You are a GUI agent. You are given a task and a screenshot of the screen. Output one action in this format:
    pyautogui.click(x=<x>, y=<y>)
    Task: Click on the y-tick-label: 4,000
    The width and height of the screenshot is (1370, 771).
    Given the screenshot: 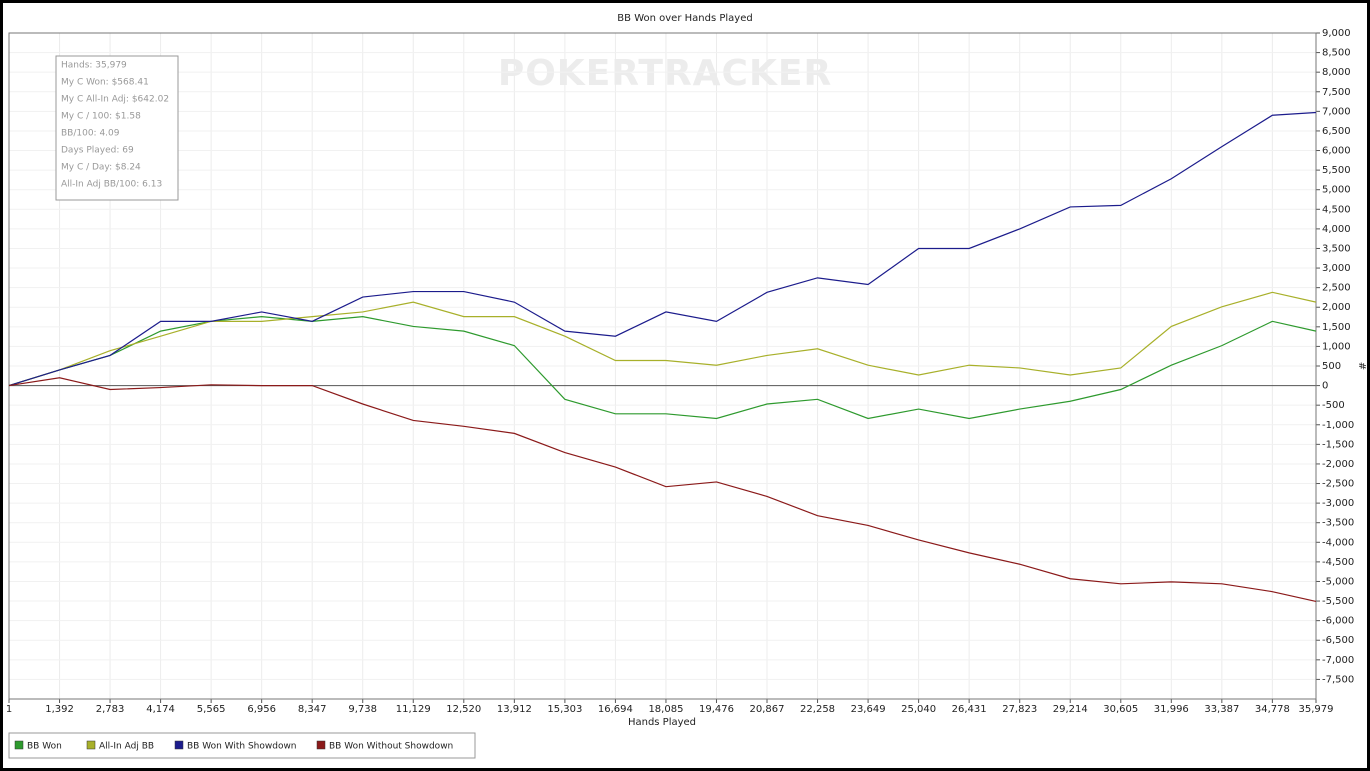 What is the action you would take?
    pyautogui.click(x=1336, y=229)
    